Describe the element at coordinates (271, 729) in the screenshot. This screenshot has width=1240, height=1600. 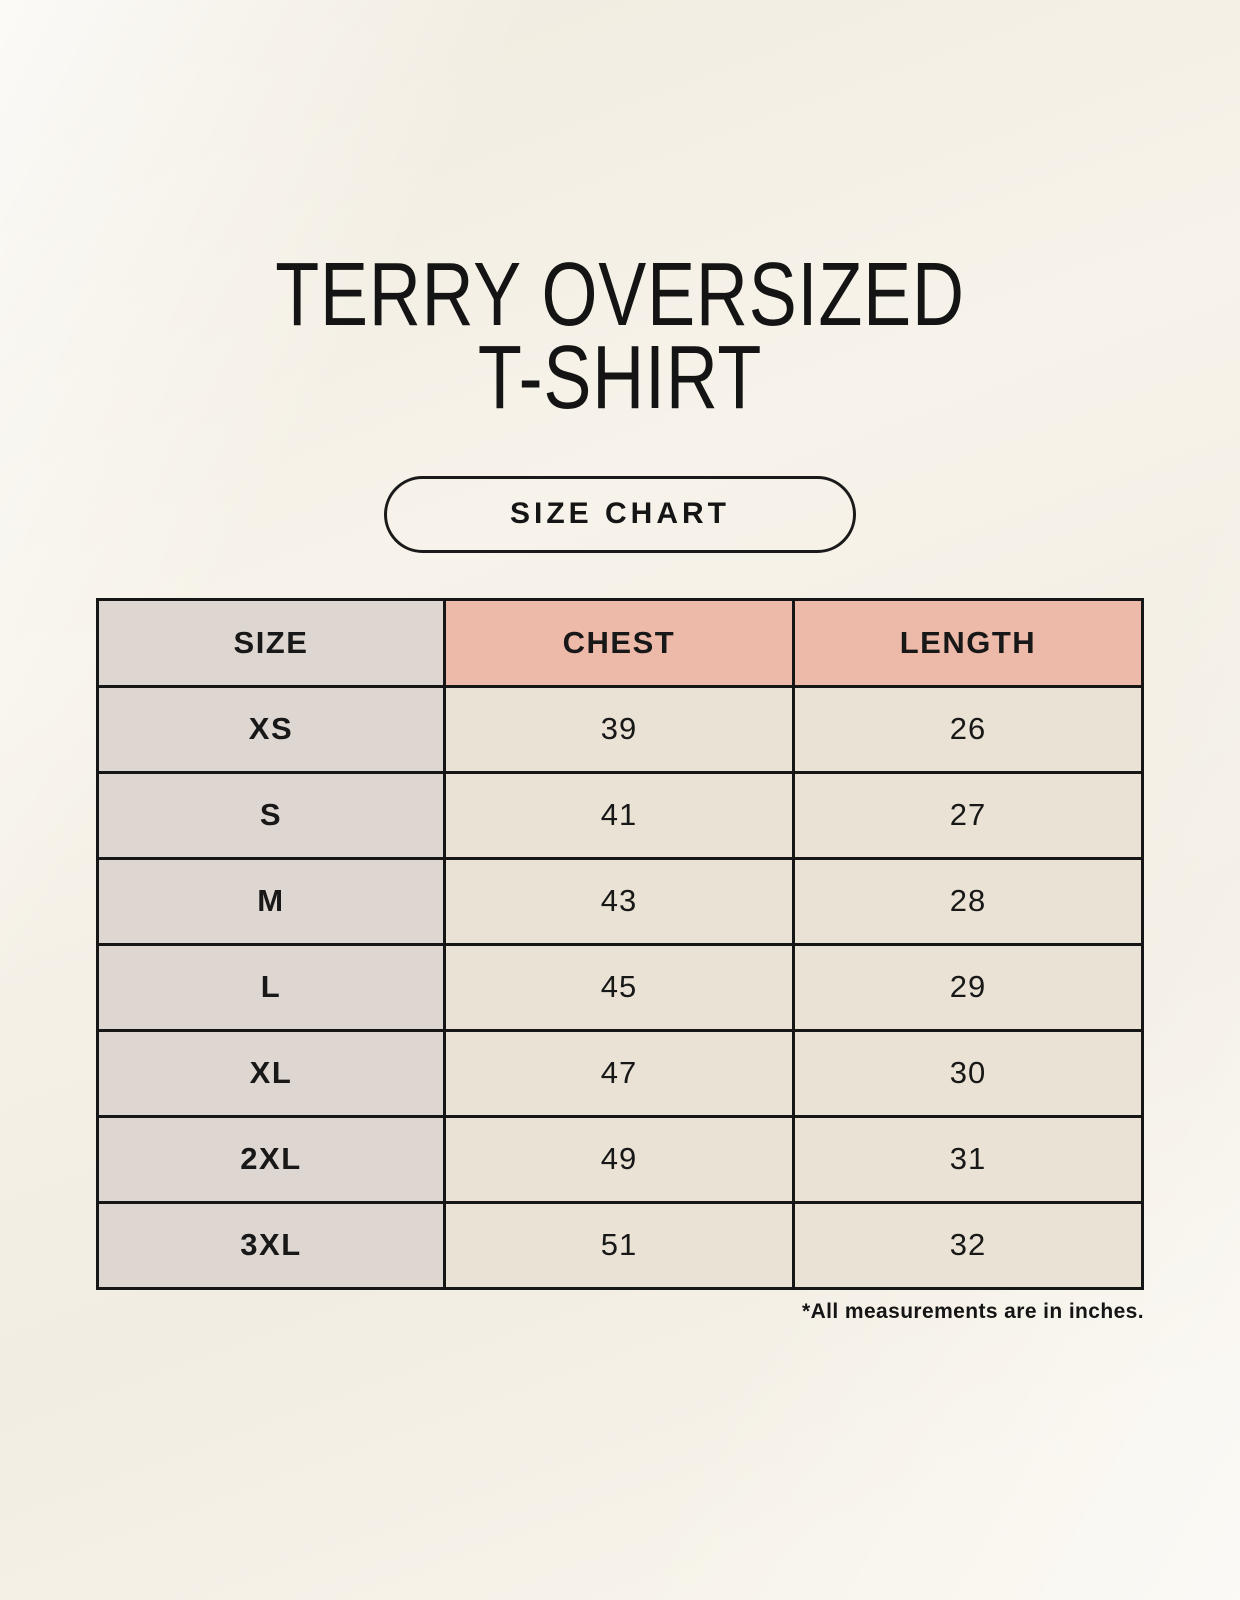
I see `size-cell: XS` at that location.